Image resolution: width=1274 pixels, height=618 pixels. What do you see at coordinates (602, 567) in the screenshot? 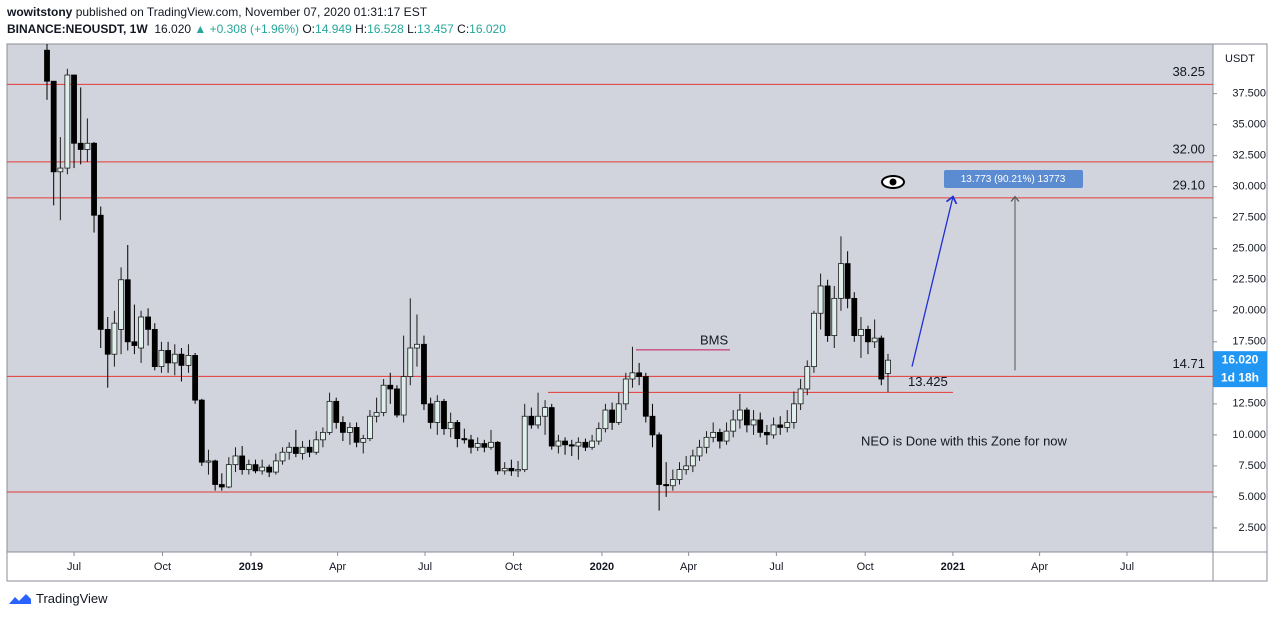
I see `x-tick-label: 2020` at bounding box center [602, 567].